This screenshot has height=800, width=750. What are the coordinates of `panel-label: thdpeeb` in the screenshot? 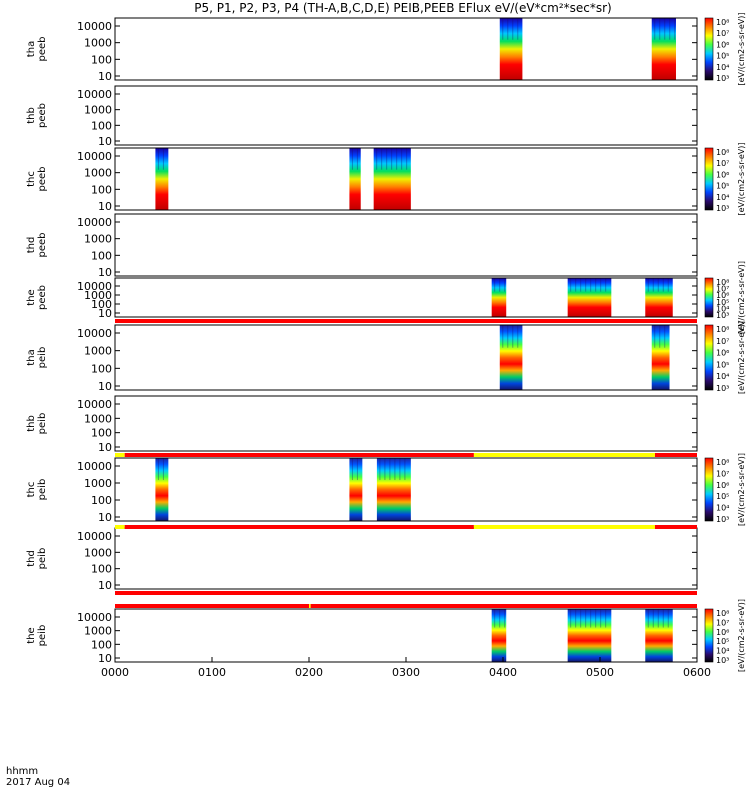 It's located at (37, 245).